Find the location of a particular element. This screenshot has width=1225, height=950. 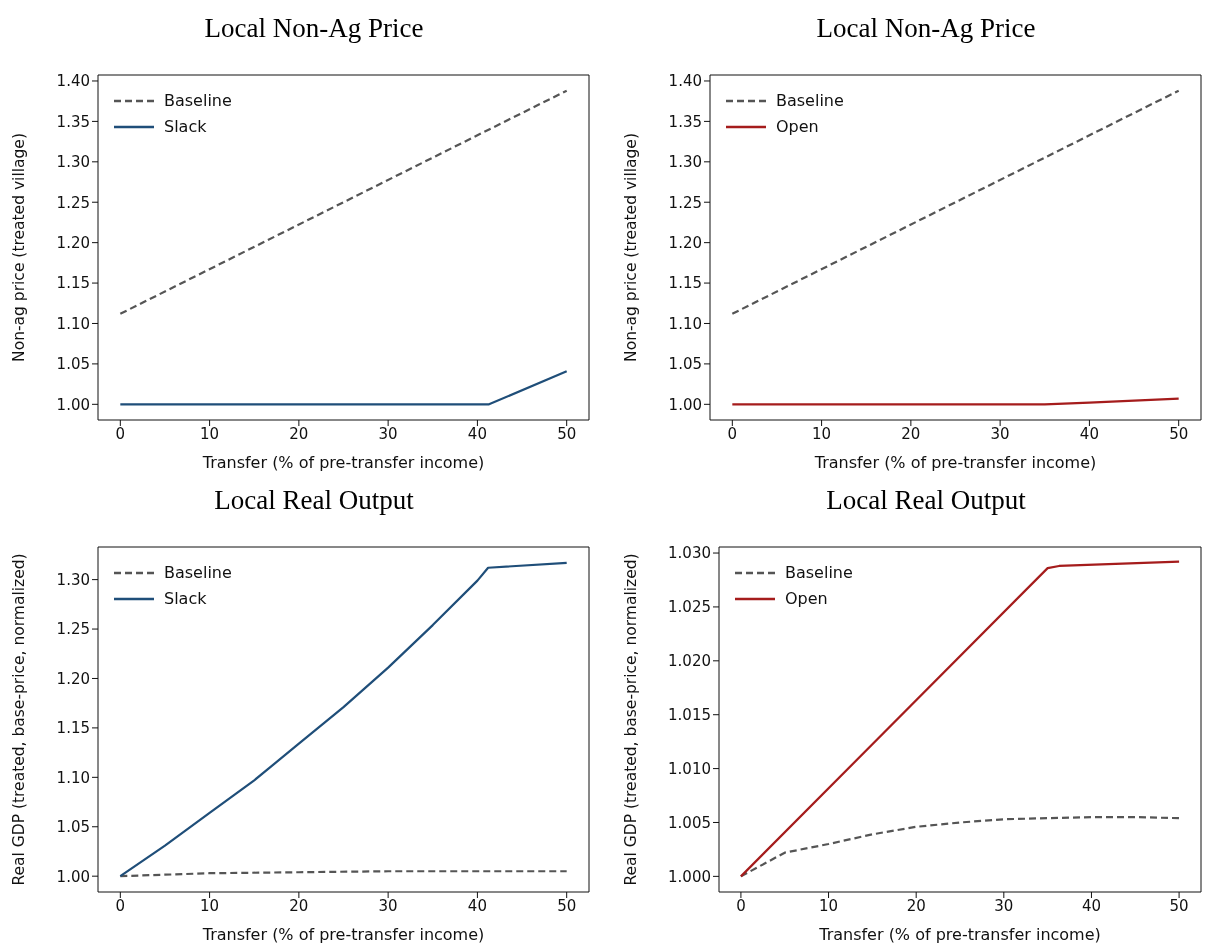

y-tick-label: 1.010 is located at coordinates (689, 768).